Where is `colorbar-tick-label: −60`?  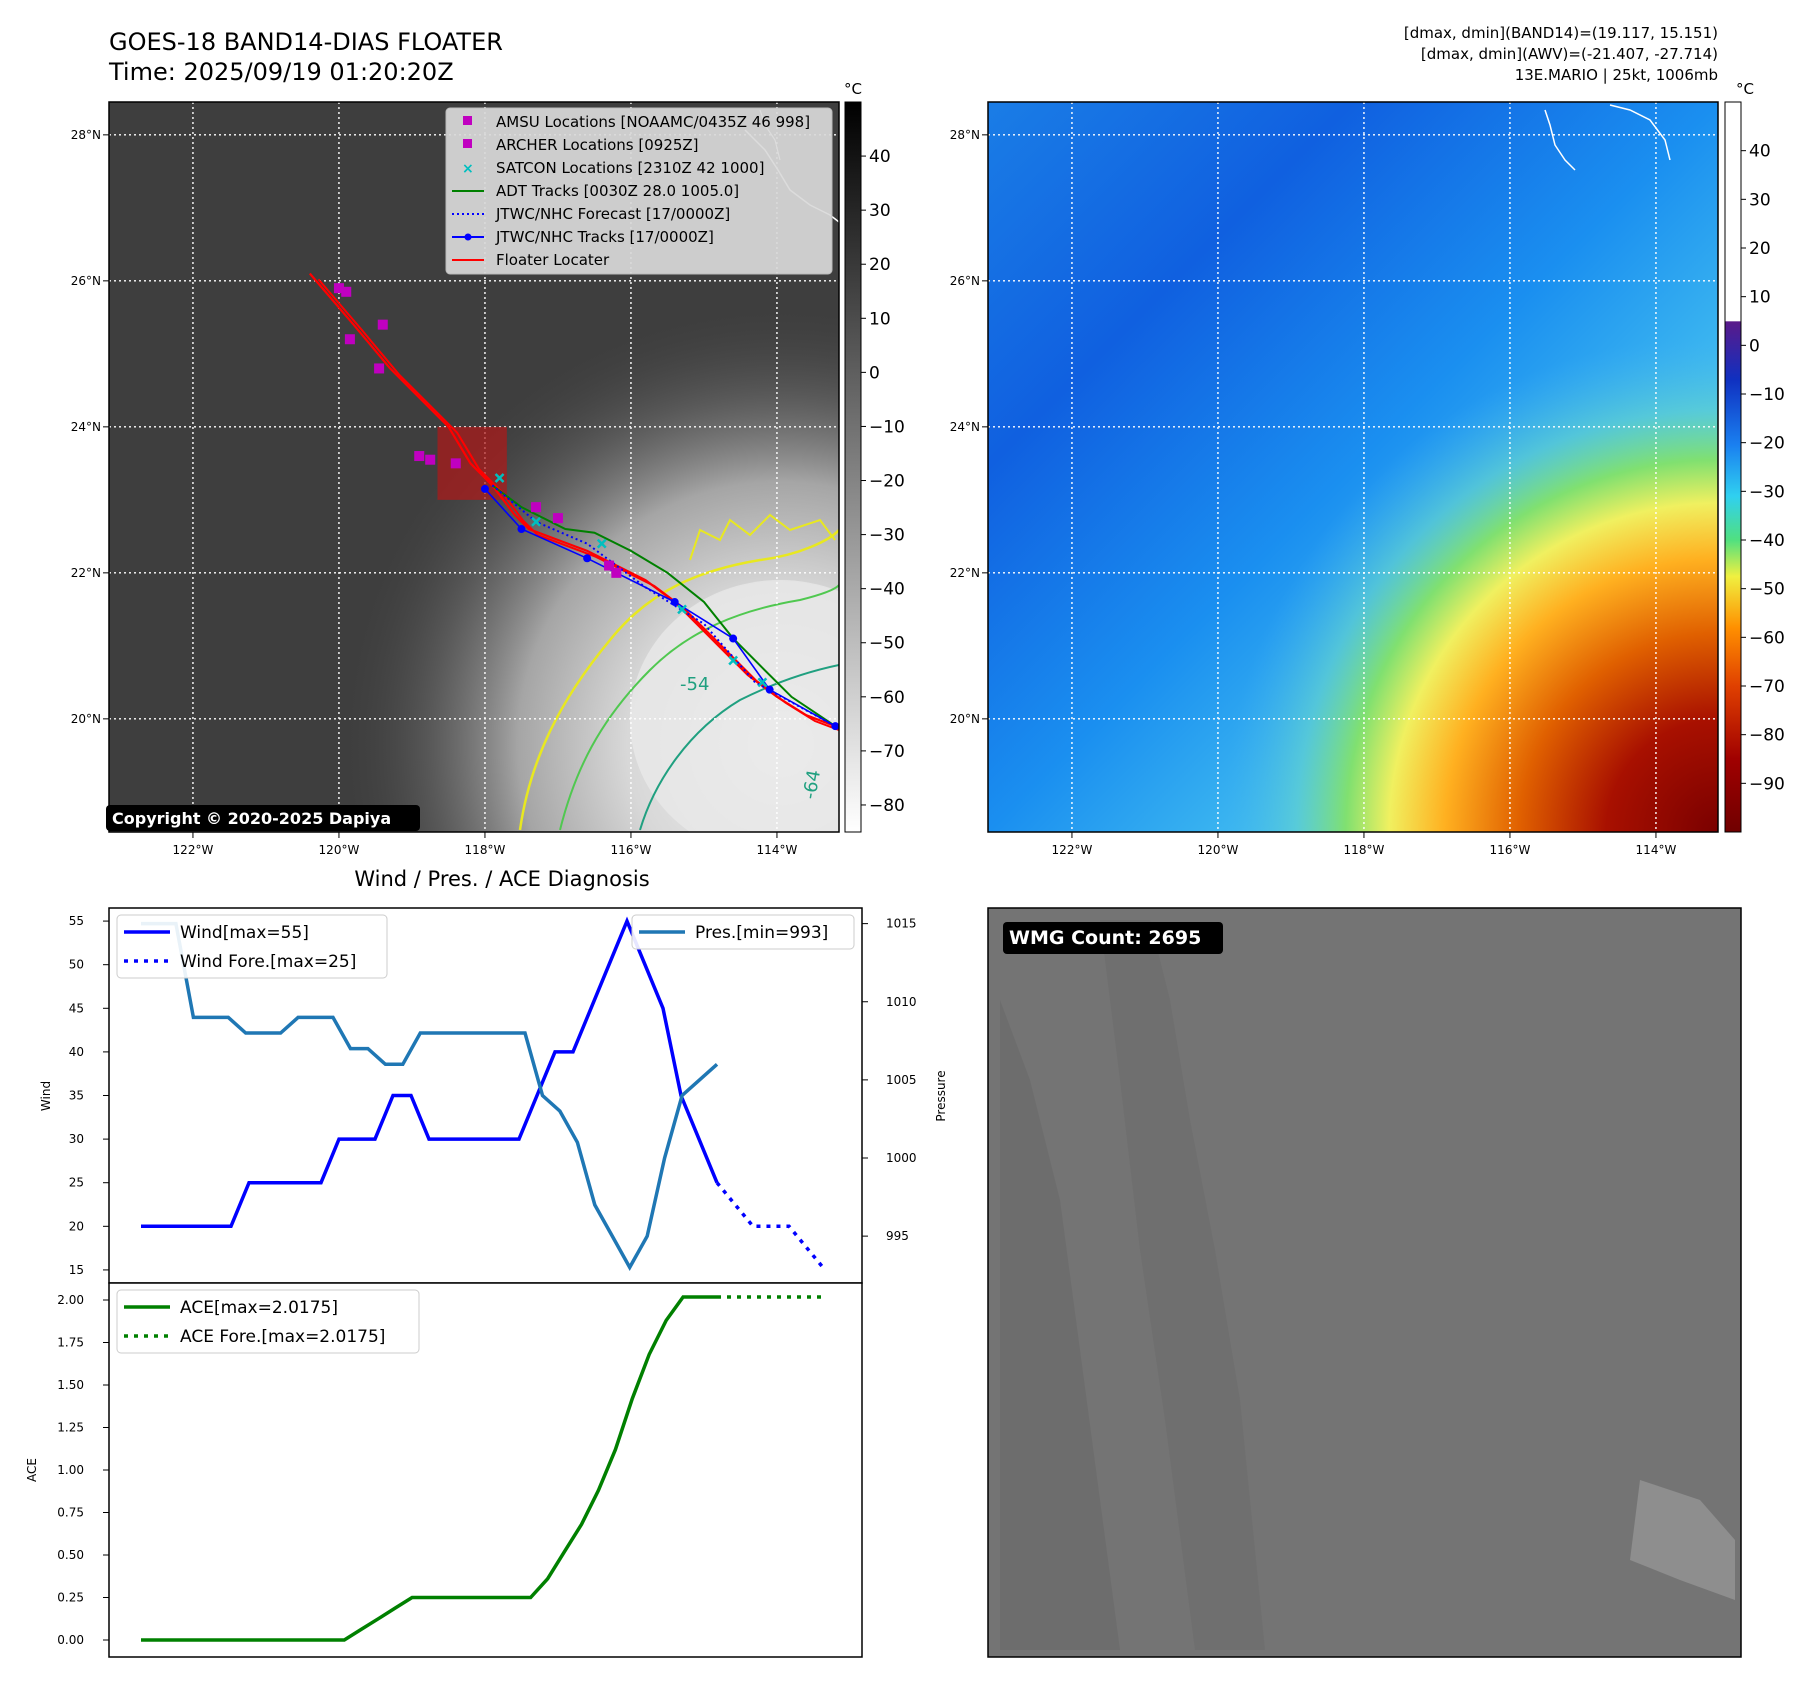
colorbar-tick-label: −60 is located at coordinates (887, 698).